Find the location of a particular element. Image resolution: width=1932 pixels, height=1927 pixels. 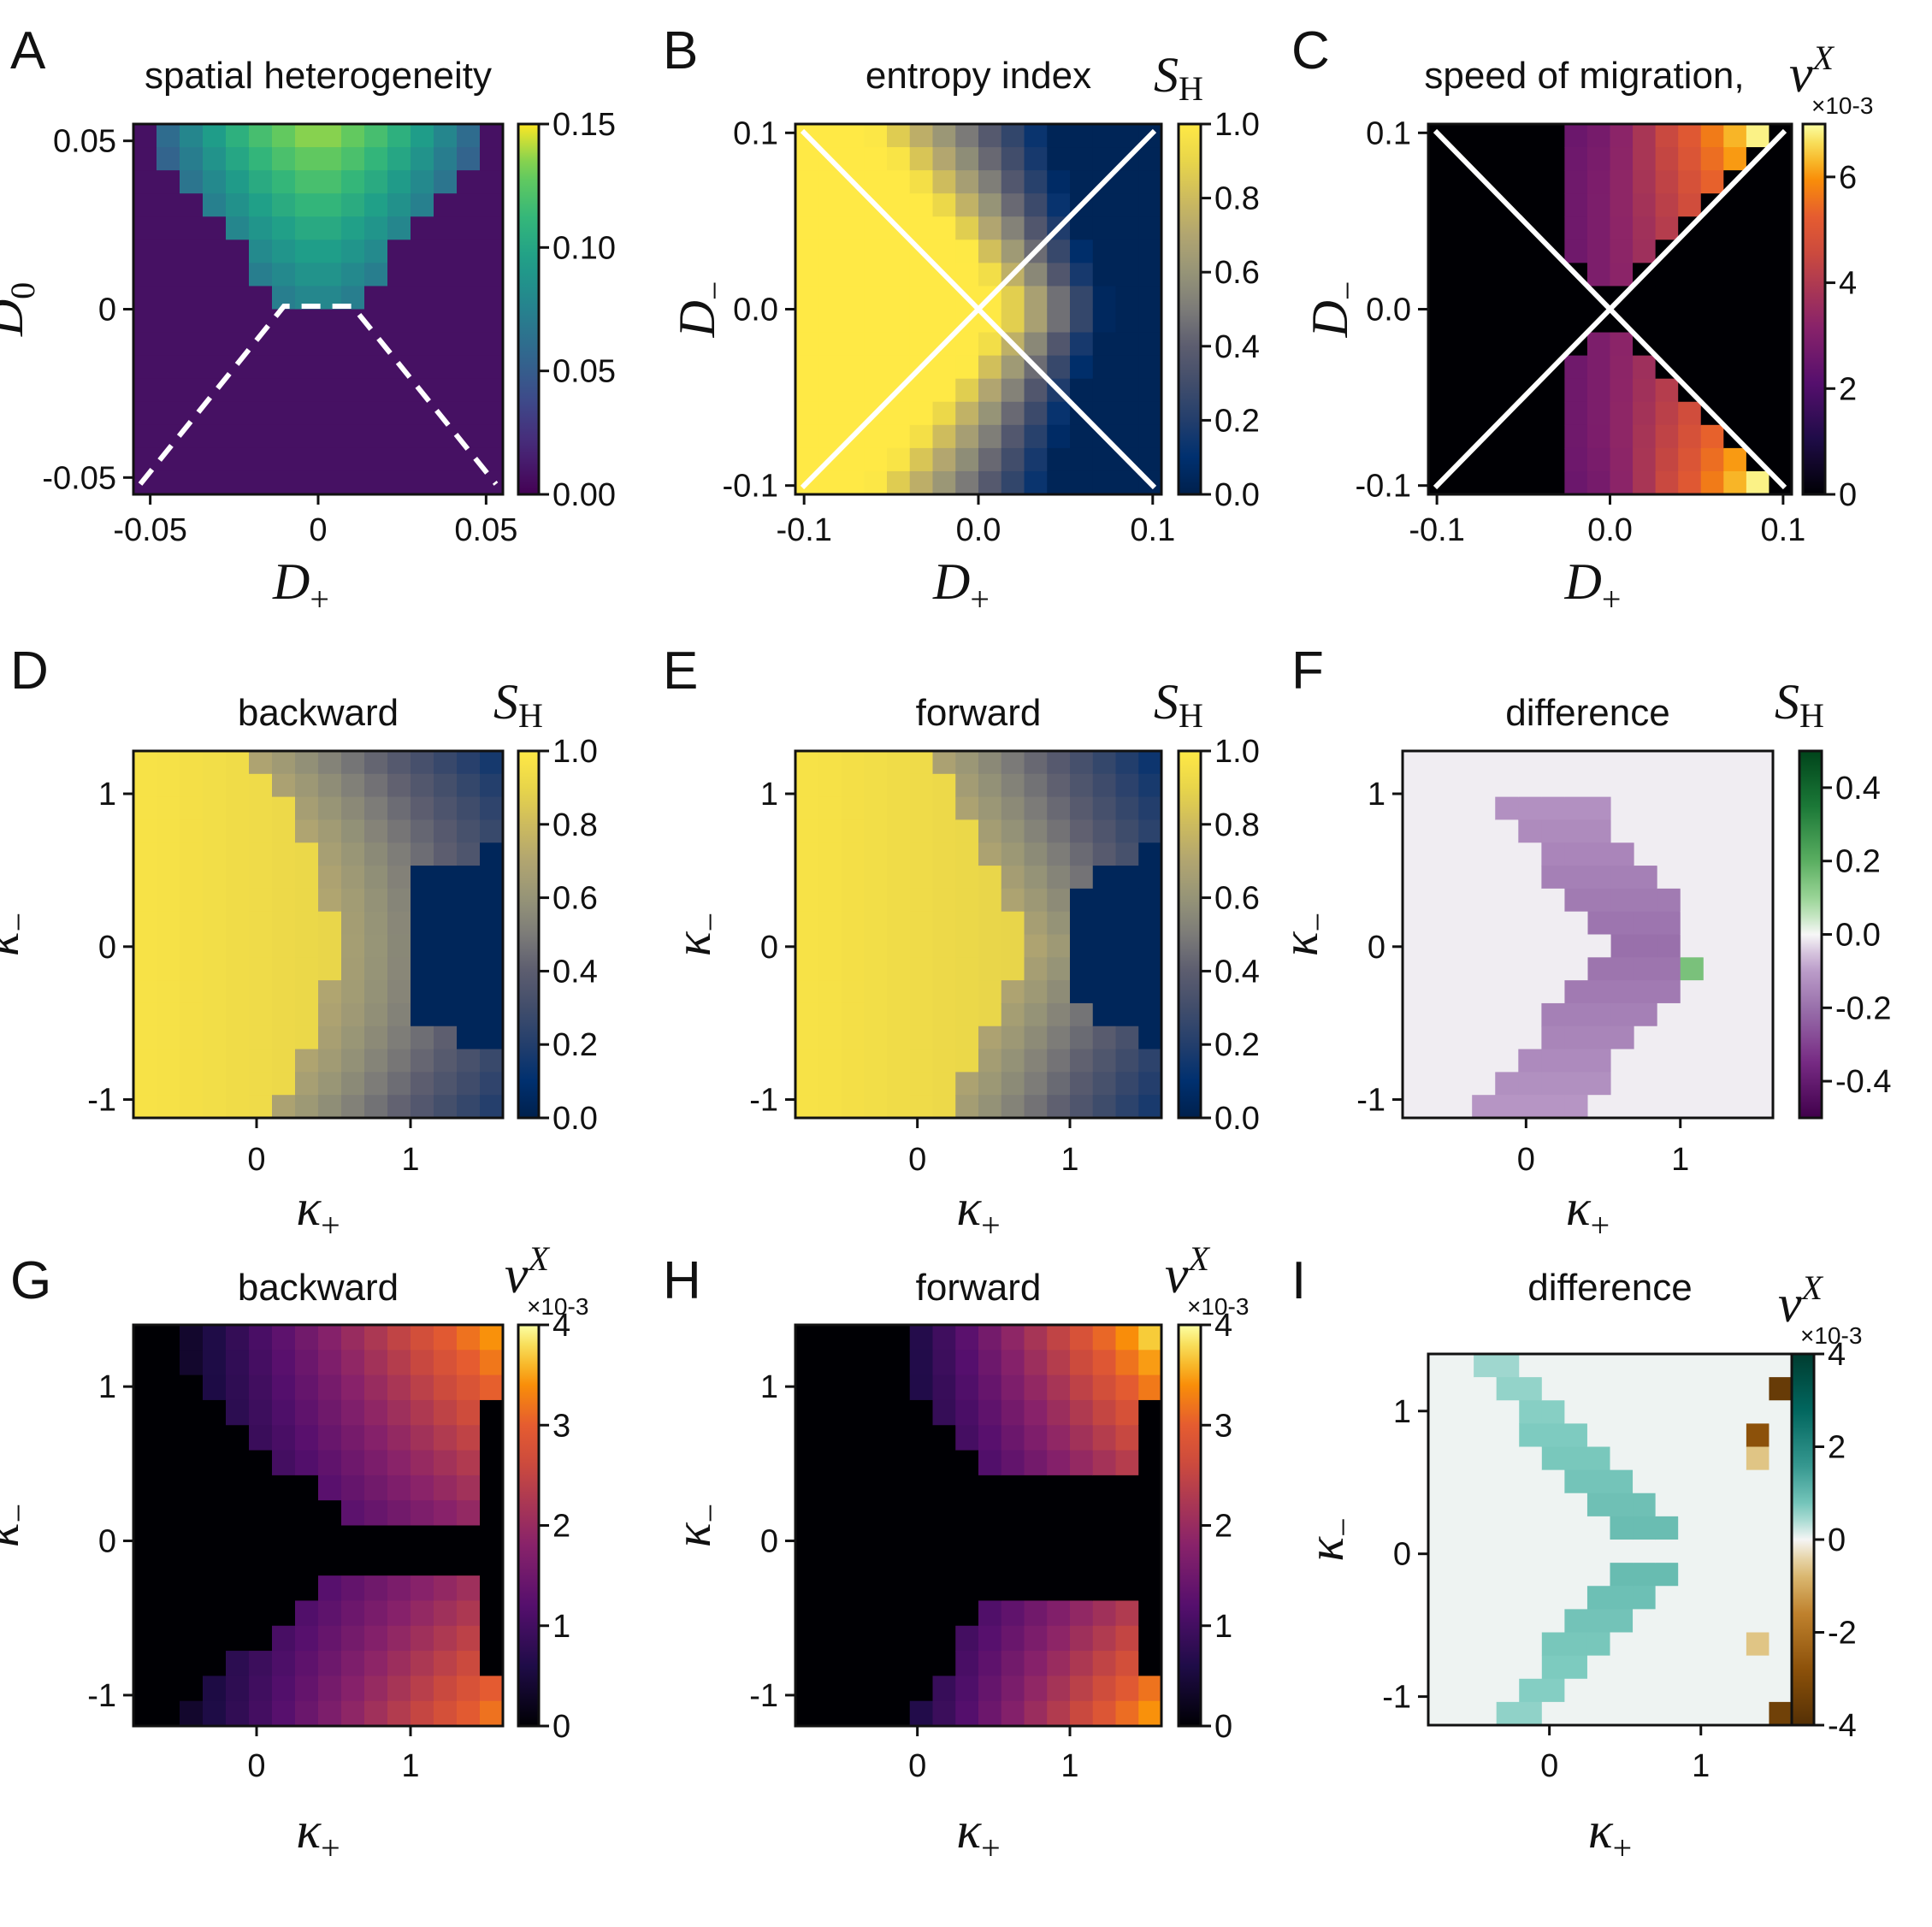

y-axis-label: κ− is located at coordinates (697, 1525).